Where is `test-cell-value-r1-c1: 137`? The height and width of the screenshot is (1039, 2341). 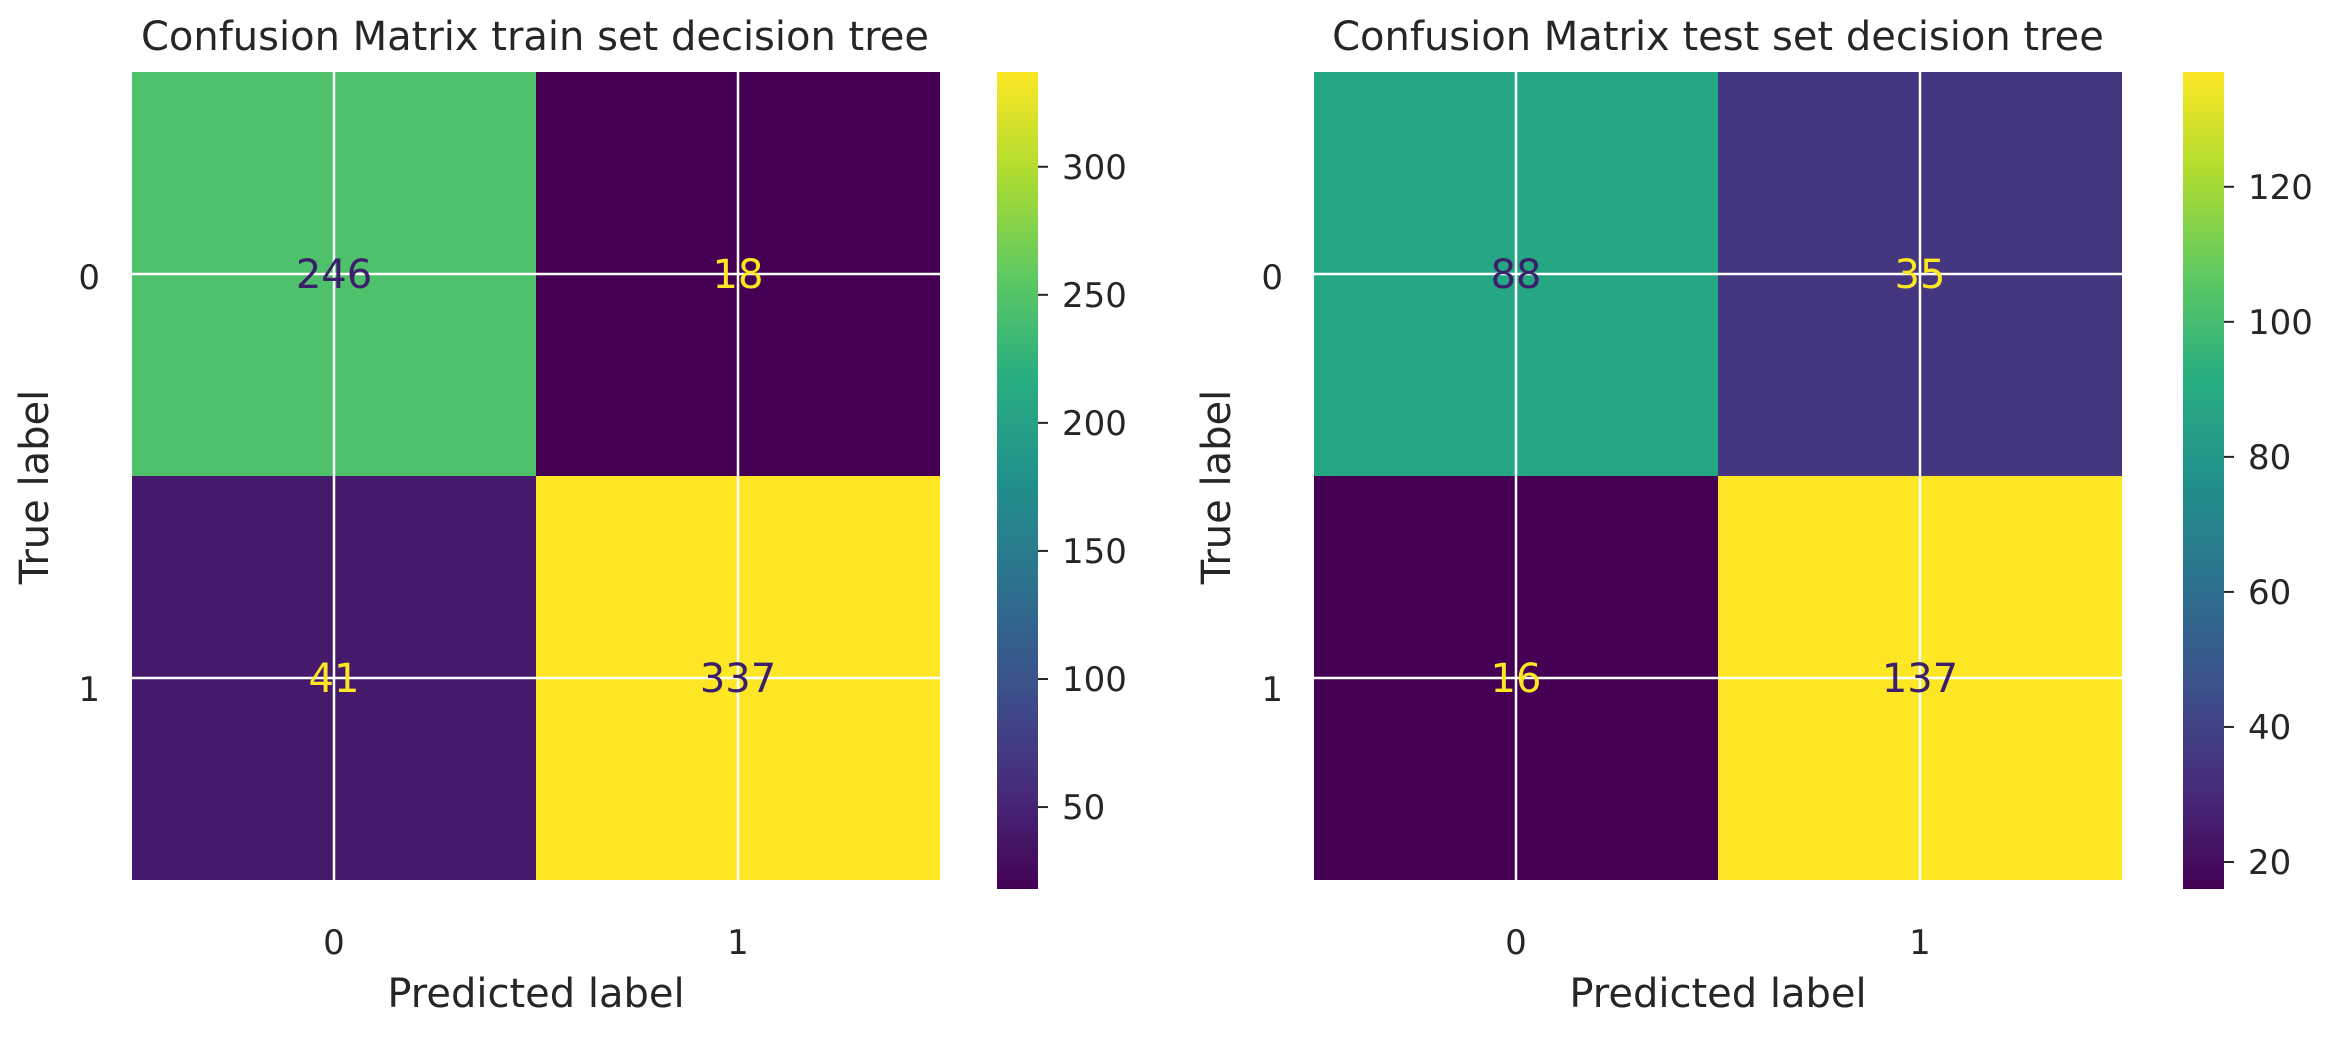
test-cell-value-r1-c1: 137 is located at coordinates (1920, 679).